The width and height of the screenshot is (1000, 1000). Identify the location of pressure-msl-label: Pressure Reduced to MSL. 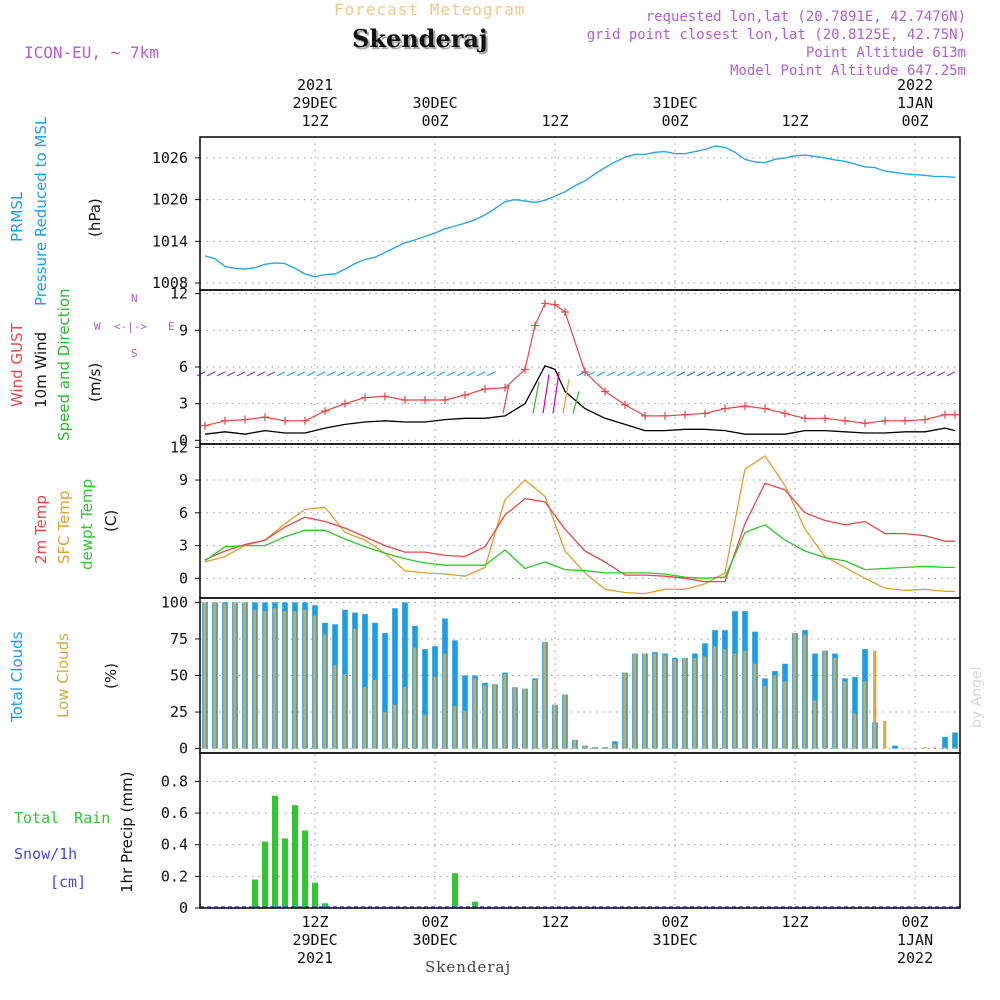
(41, 211).